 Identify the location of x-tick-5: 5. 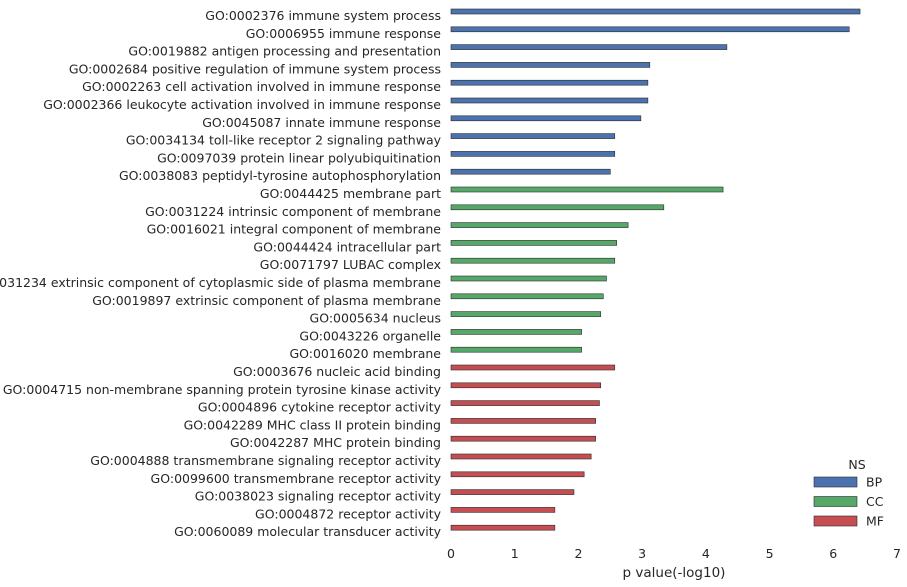
(770, 553).